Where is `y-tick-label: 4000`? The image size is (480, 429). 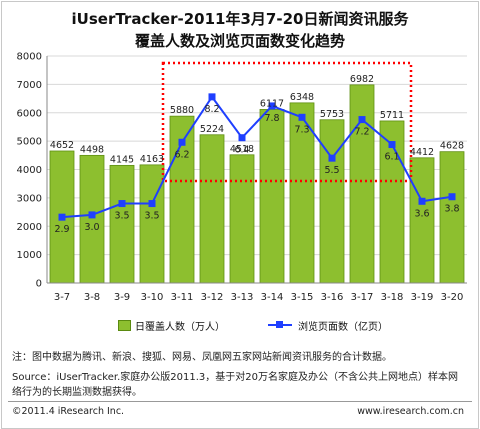 y-tick-label: 4000 is located at coordinates (29, 170).